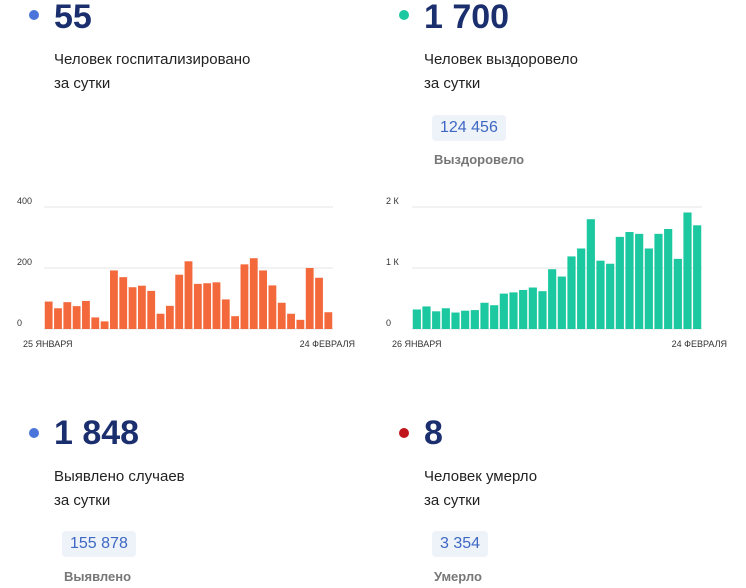 The image size is (746, 588). Describe the element at coordinates (467, 18) in the screenshot. I see `recovered-value: 1 700` at that location.